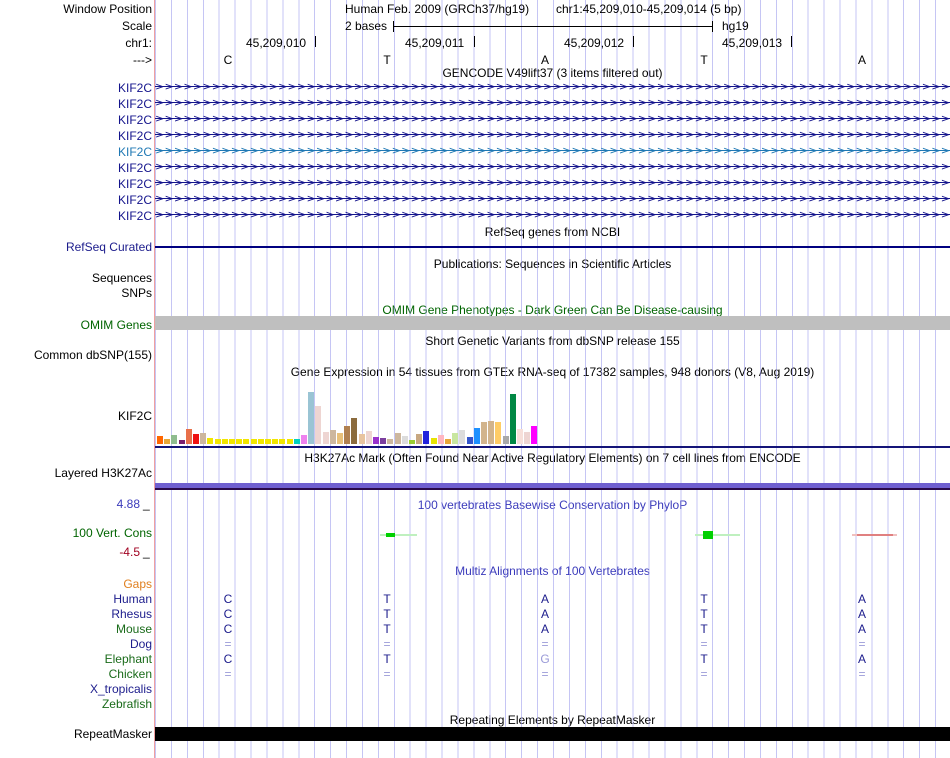 This screenshot has height=758, width=950. Describe the element at coordinates (103, 473) in the screenshot. I see `h3k27ac-label: Layered H3K27Ac` at that location.